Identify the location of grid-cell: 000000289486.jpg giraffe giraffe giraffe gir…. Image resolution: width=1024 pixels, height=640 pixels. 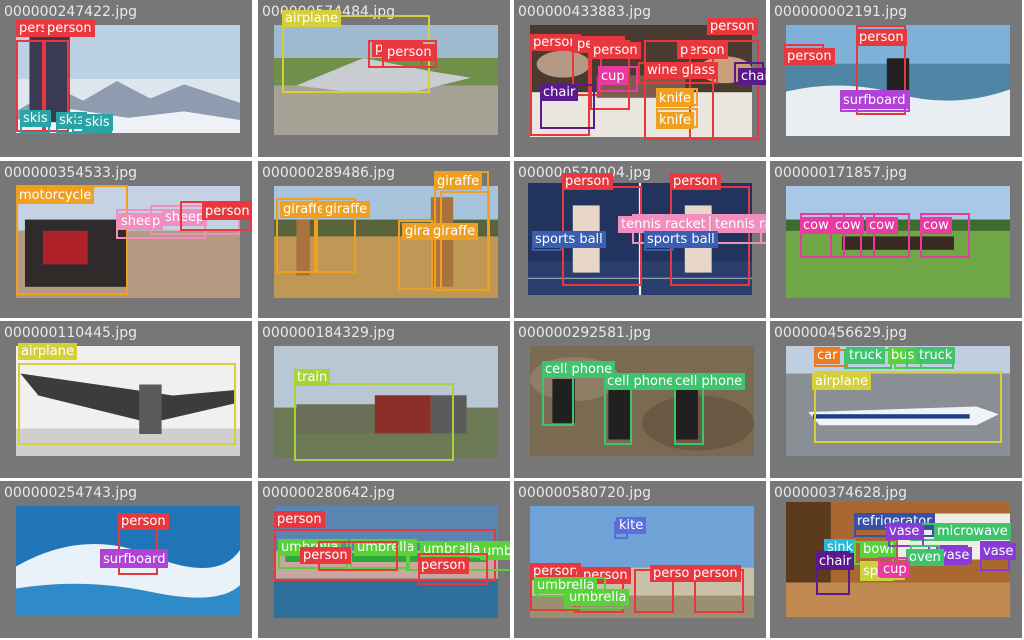
(384, 239).